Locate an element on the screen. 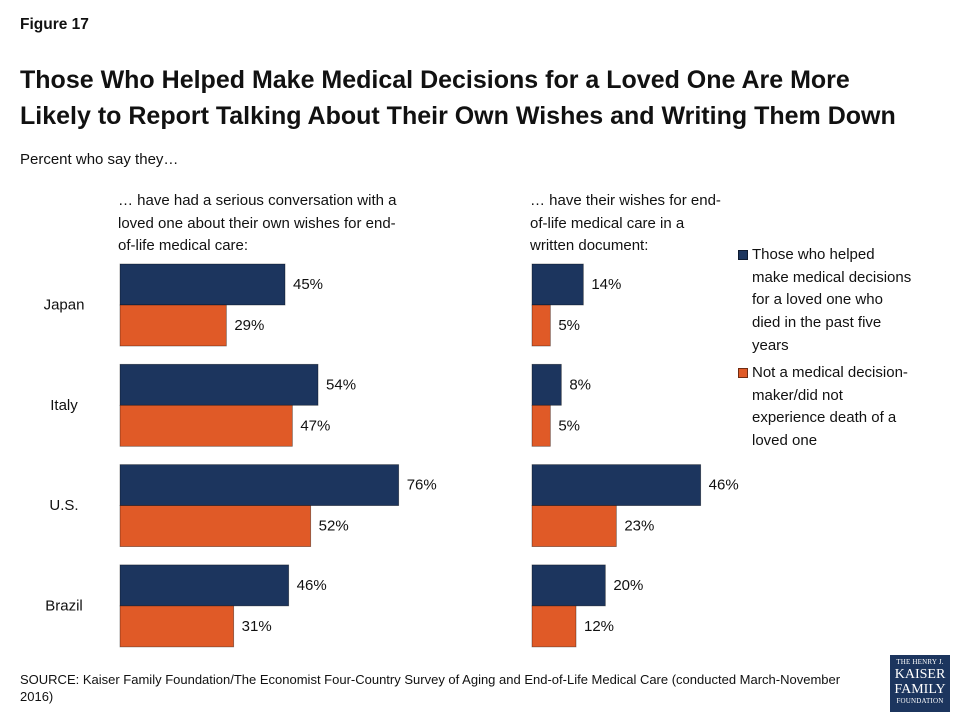 This screenshot has height=720, width=960. value-label-conversation-italy-series-2: 47% is located at coordinates (315, 425).